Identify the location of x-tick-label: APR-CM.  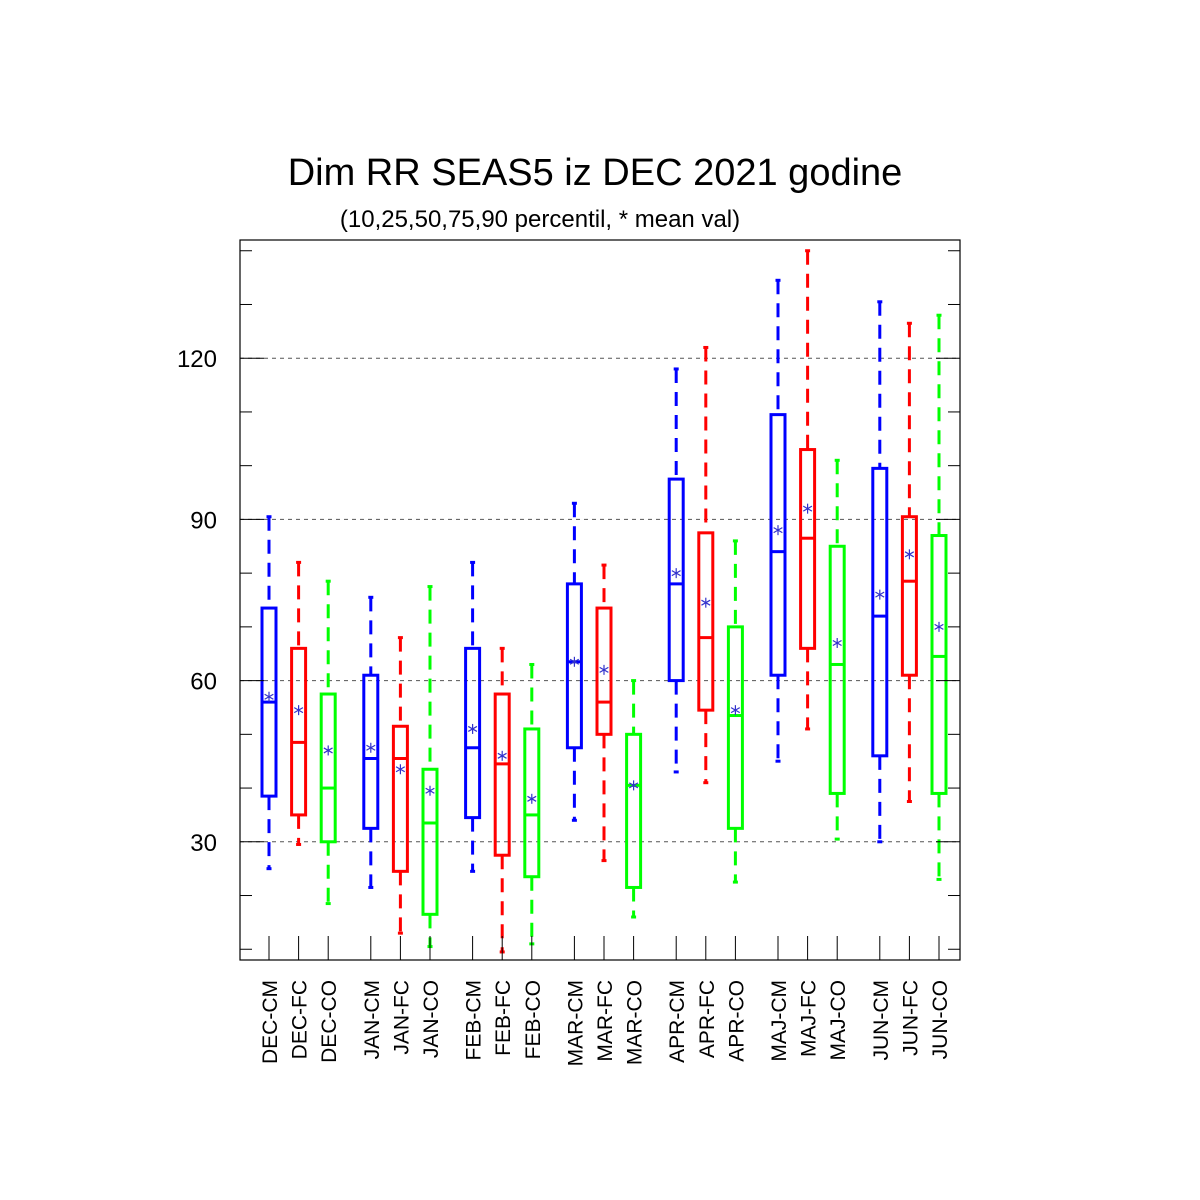
(677, 1021).